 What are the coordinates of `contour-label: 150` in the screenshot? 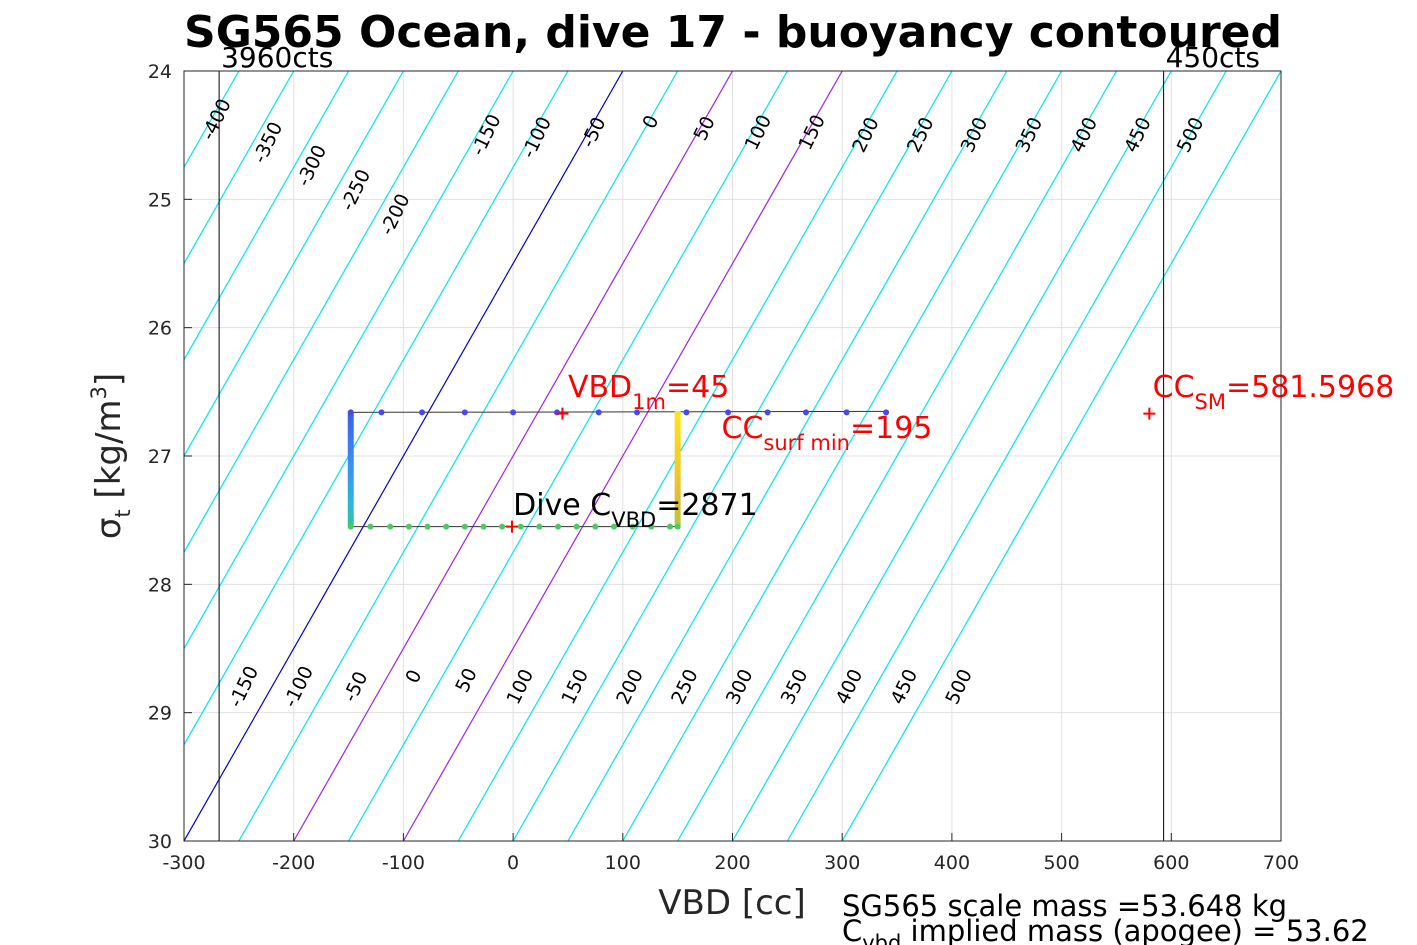 It's located at (575, 687).